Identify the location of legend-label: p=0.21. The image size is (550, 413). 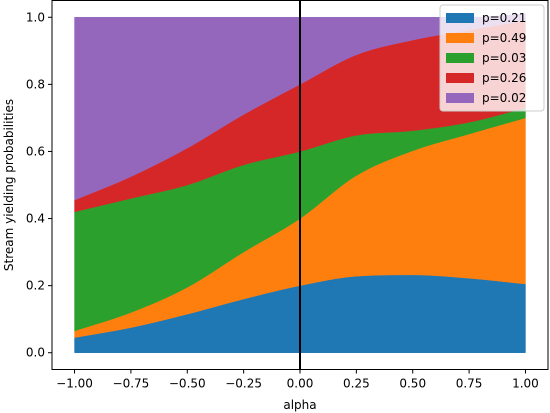
(504, 18).